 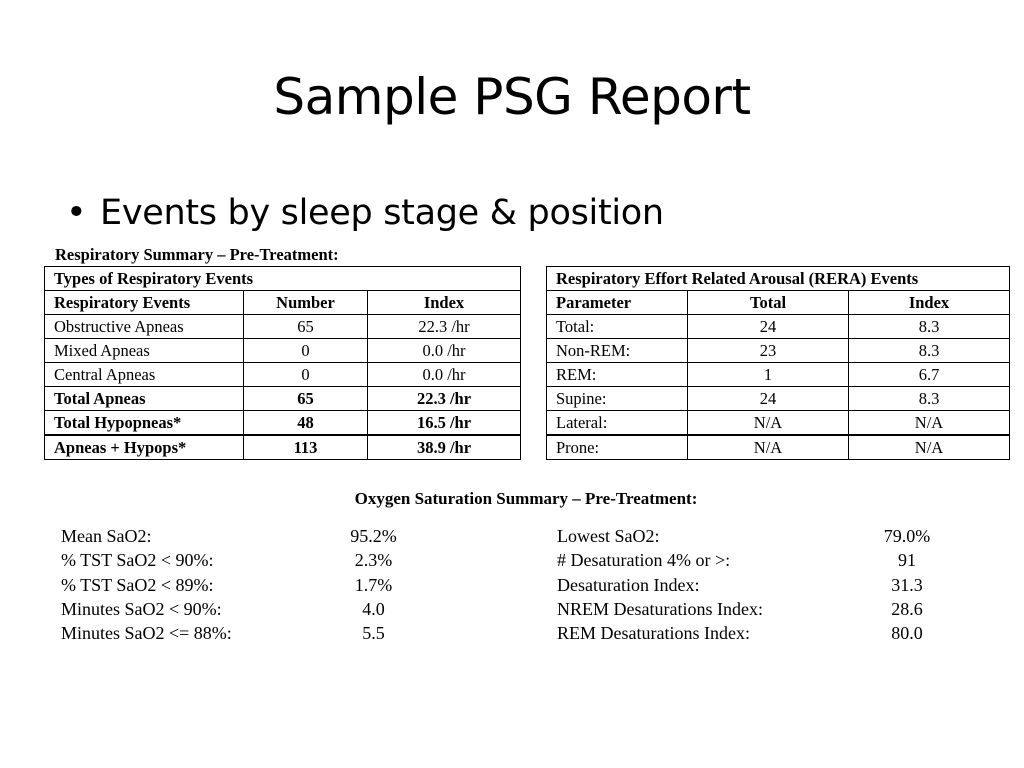 What do you see at coordinates (146, 633) in the screenshot?
I see `sat-label: Minutes SaO2 <= 88%:` at bounding box center [146, 633].